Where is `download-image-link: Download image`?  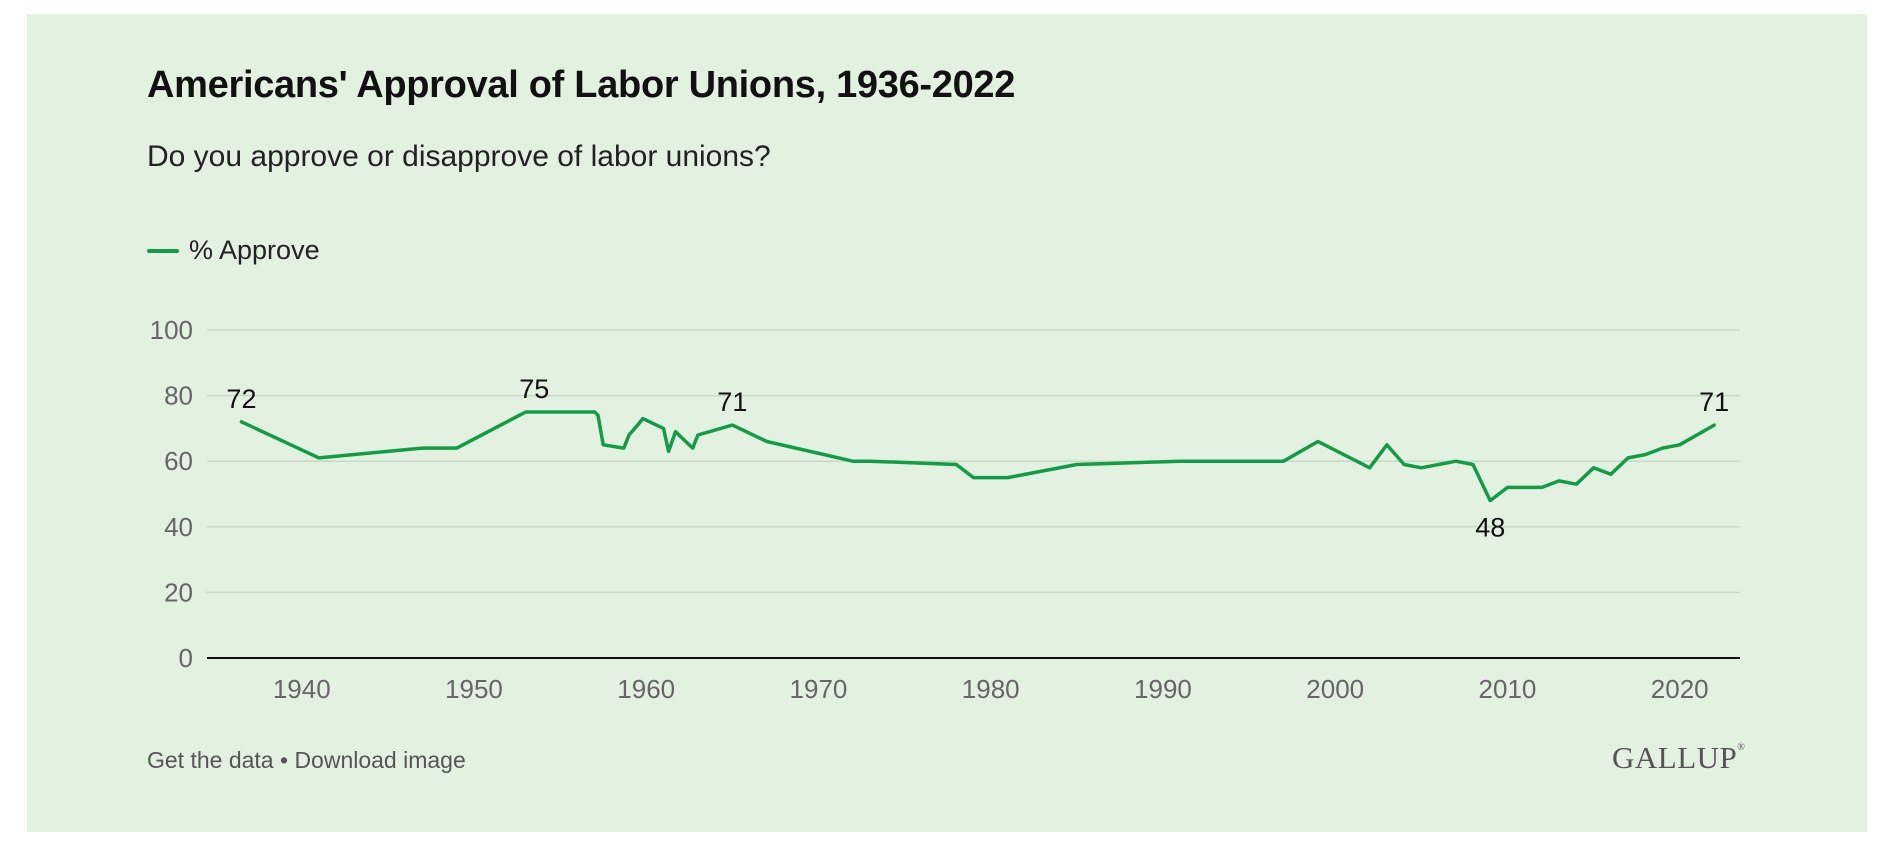 download-image-link: Download image is located at coordinates (380, 760).